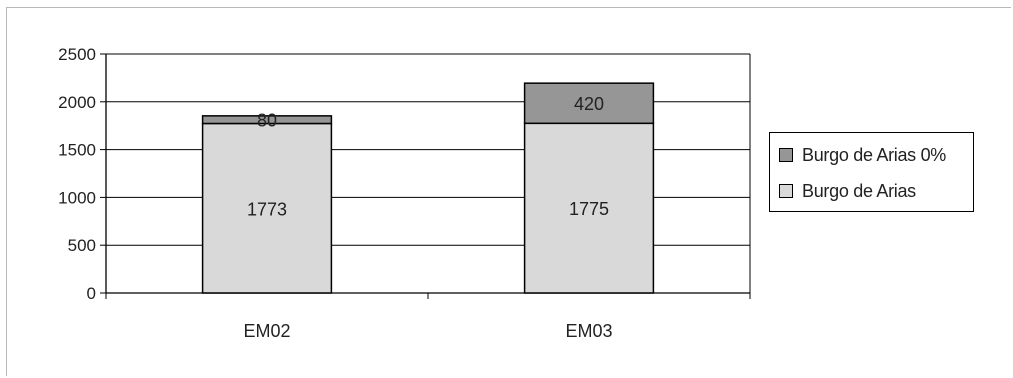 Image resolution: width=1013 pixels, height=378 pixels. What do you see at coordinates (588, 331) in the screenshot?
I see `x-tick-label: EM03` at bounding box center [588, 331].